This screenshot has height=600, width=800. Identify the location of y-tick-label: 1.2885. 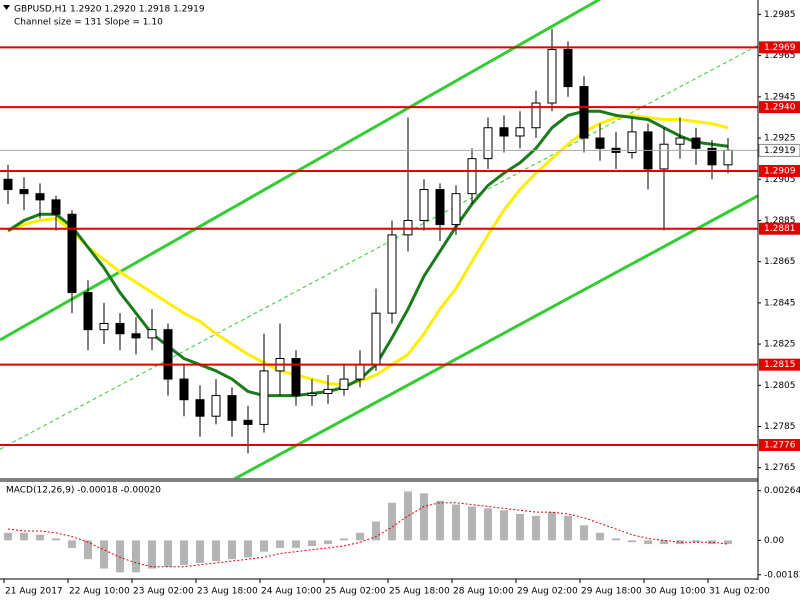
(780, 221).